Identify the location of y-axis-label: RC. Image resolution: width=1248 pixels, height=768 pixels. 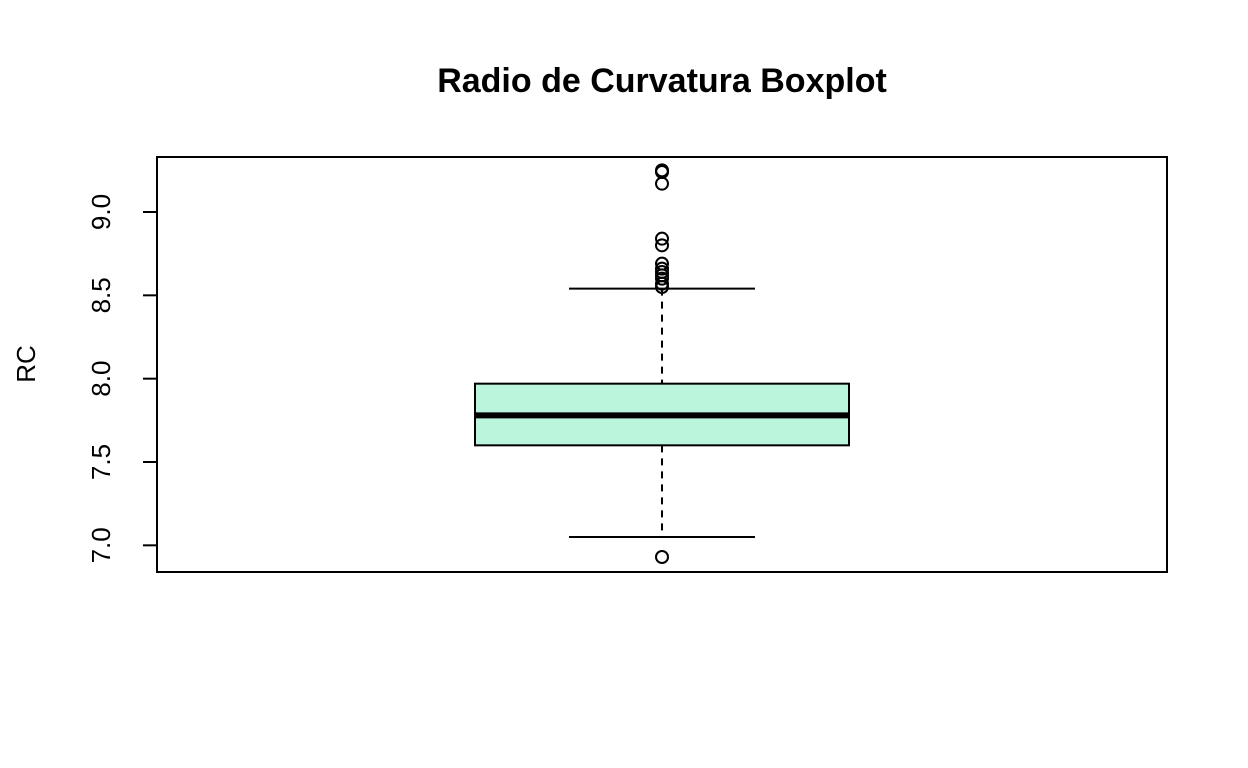
(26, 364).